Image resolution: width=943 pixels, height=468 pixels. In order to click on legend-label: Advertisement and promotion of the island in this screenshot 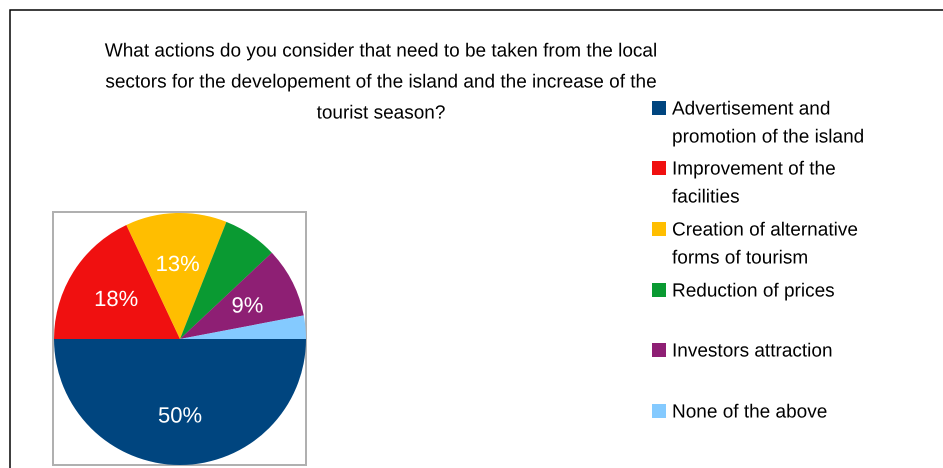, I will do `click(768, 123)`.